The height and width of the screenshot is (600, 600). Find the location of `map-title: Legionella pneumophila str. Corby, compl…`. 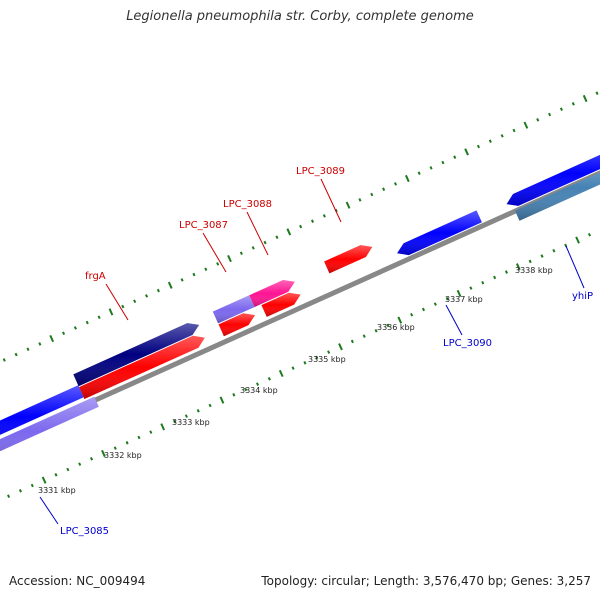

map-title: Legionella pneumophila str. Corby, compl… is located at coordinates (300, 16).